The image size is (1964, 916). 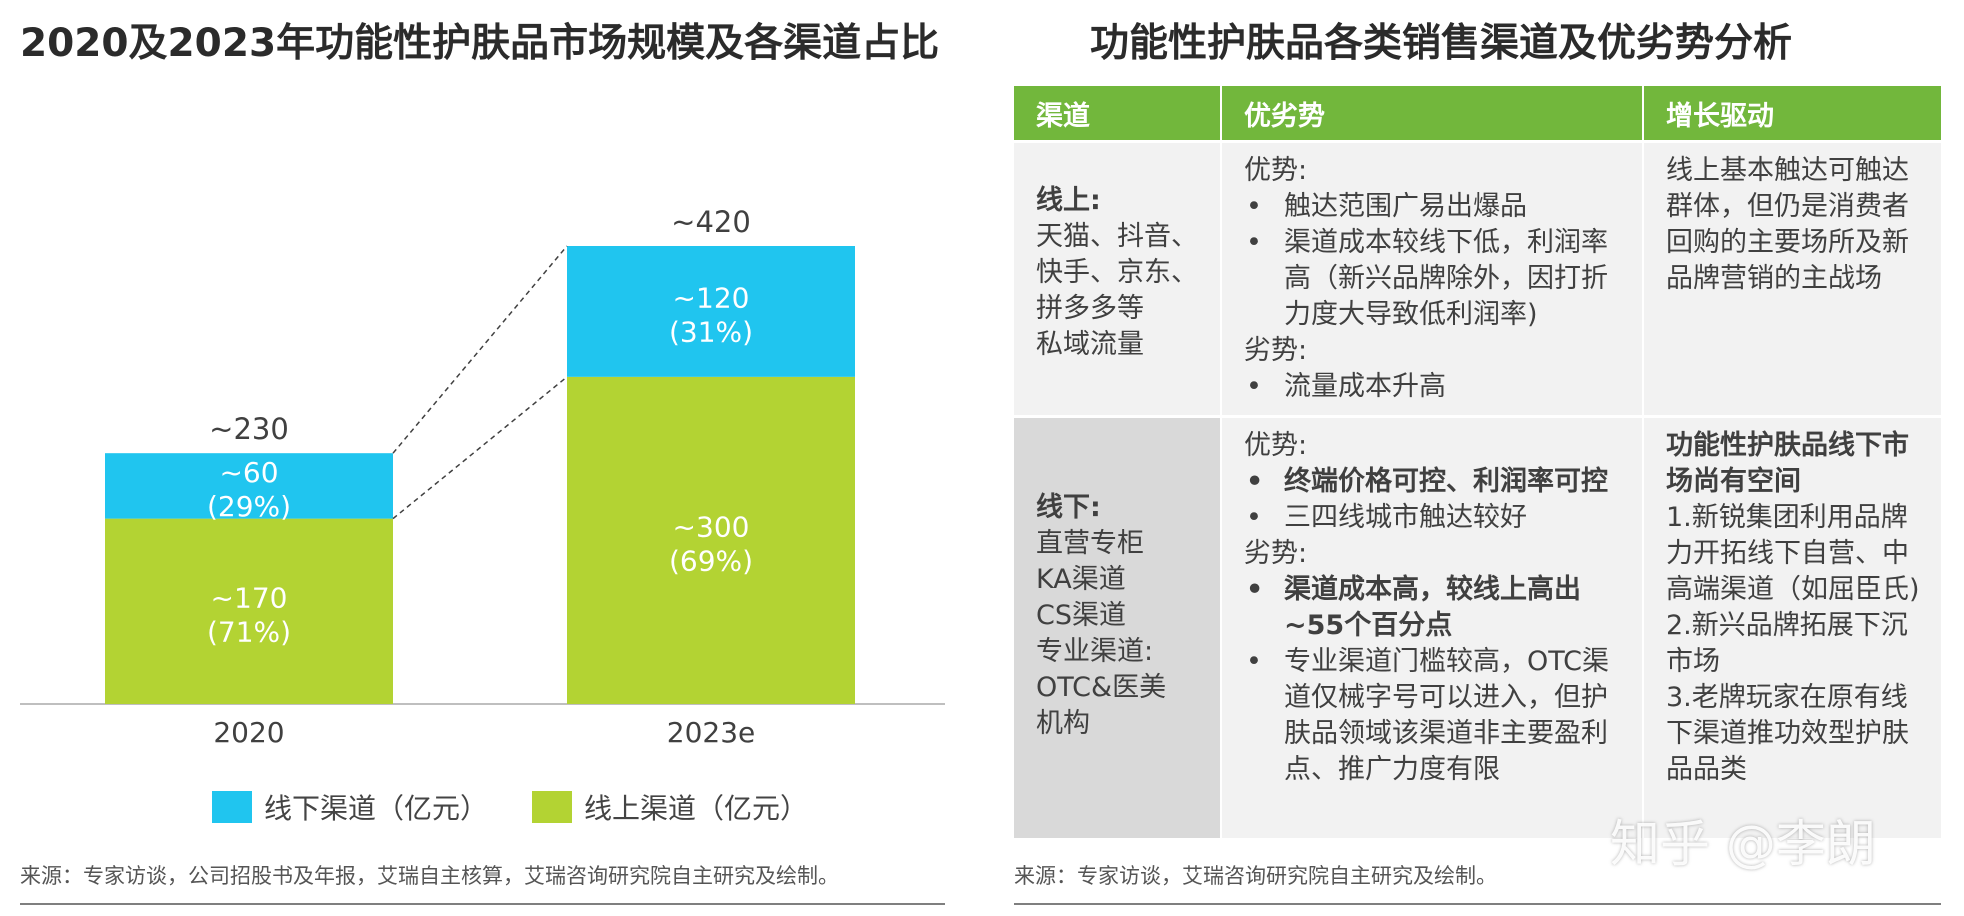 I want to click on driver-text: 3.老牌玩家在原有线下渠道推功效型护肤品品类, so click(x=1787, y=733).